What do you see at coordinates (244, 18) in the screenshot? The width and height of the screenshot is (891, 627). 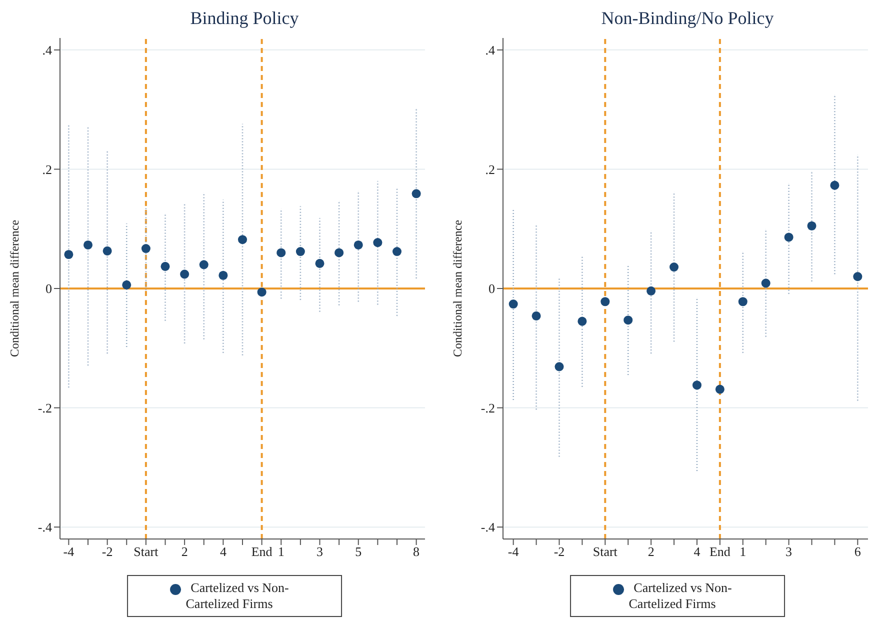 I see `chart-title: Binding Policy` at bounding box center [244, 18].